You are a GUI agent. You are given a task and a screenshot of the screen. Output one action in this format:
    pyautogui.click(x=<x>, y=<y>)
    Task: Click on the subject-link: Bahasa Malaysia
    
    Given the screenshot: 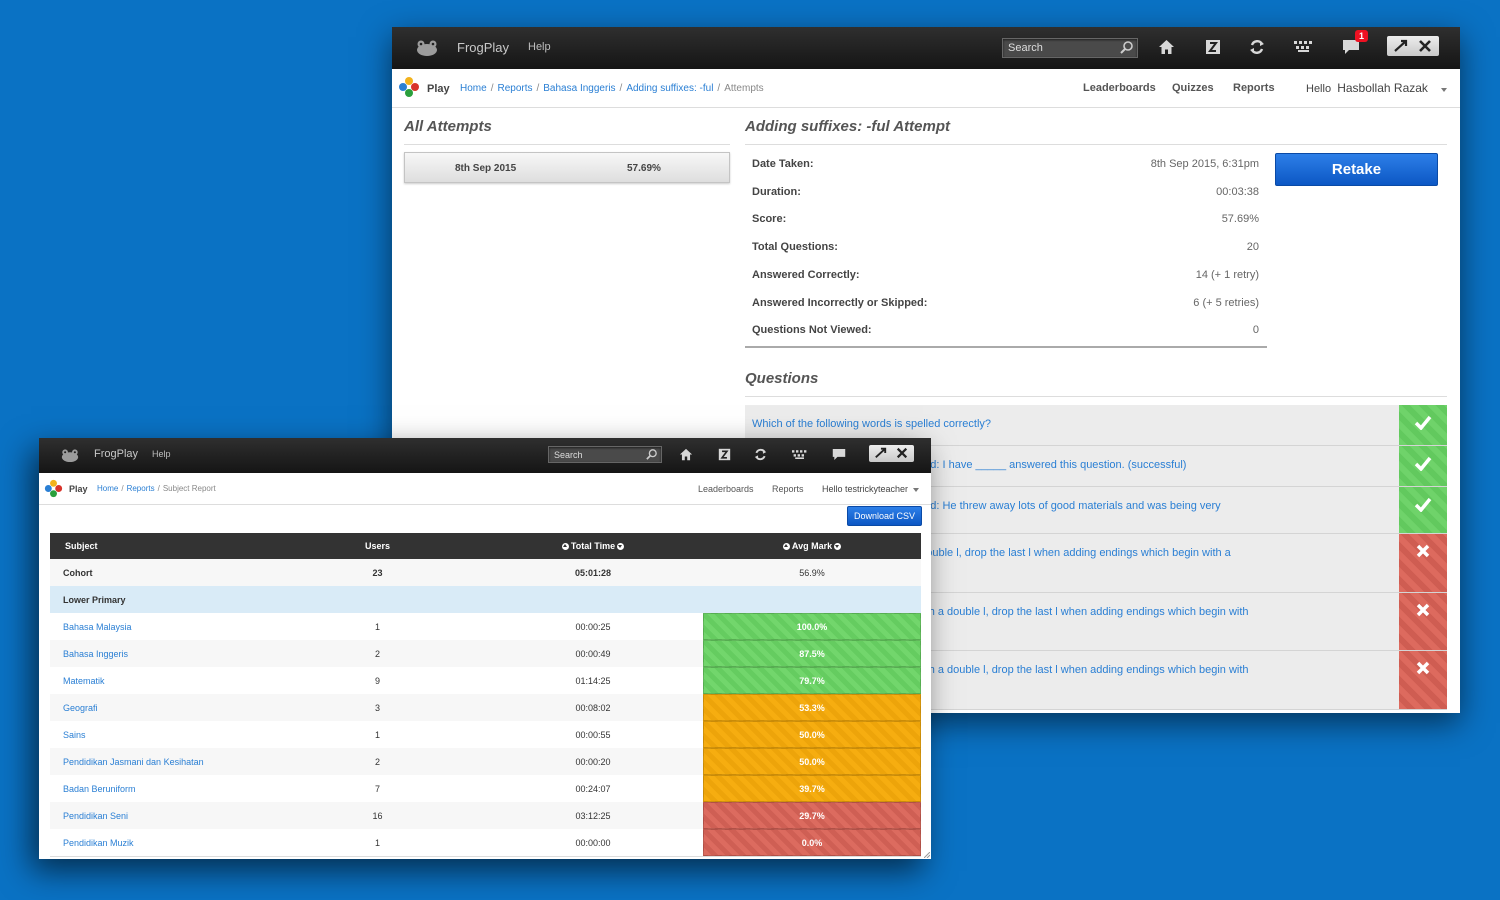 What is the action you would take?
    pyautogui.click(x=97, y=626)
    